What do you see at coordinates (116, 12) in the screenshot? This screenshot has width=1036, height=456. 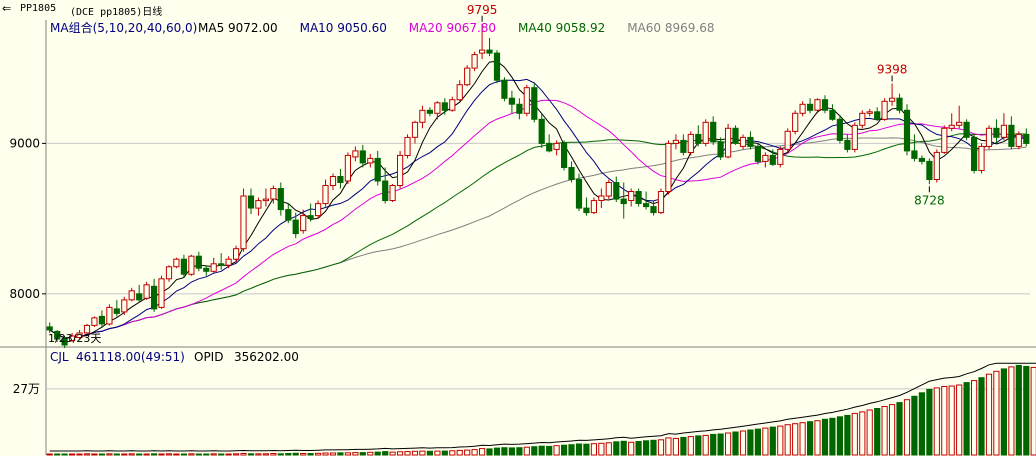 I see `contract-title: (DCE pp1805)日线` at bounding box center [116, 12].